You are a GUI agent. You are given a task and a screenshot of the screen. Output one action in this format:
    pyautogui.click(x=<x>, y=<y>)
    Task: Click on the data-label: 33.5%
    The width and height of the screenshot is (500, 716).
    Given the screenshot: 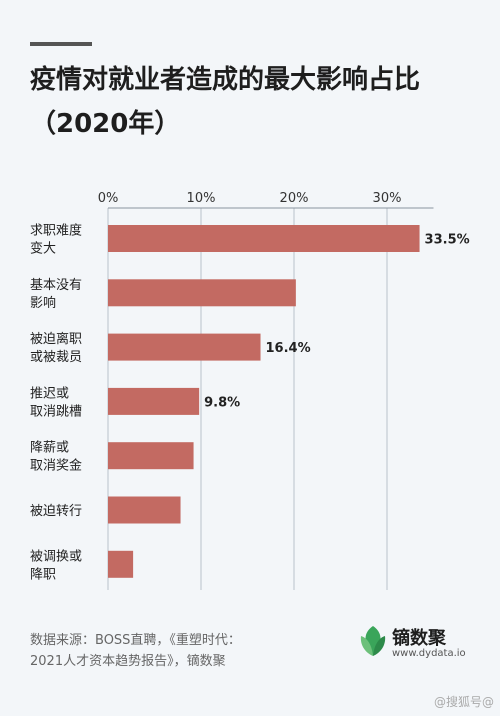 What is the action you would take?
    pyautogui.click(x=447, y=240)
    